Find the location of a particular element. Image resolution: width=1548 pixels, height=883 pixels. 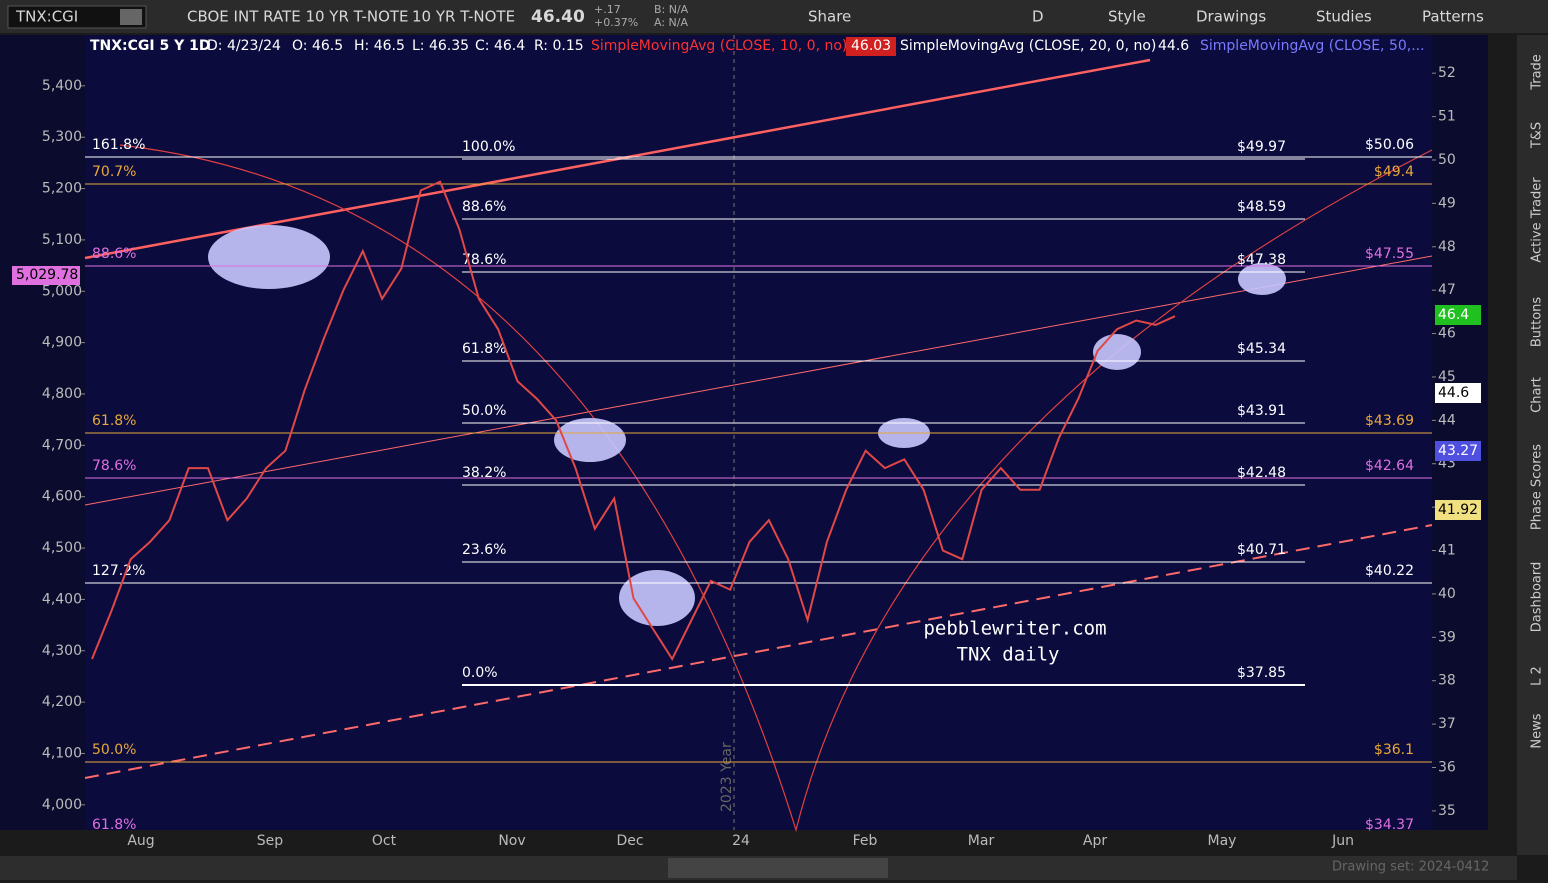

patterns-button: Patterns is located at coordinates (1453, 17).